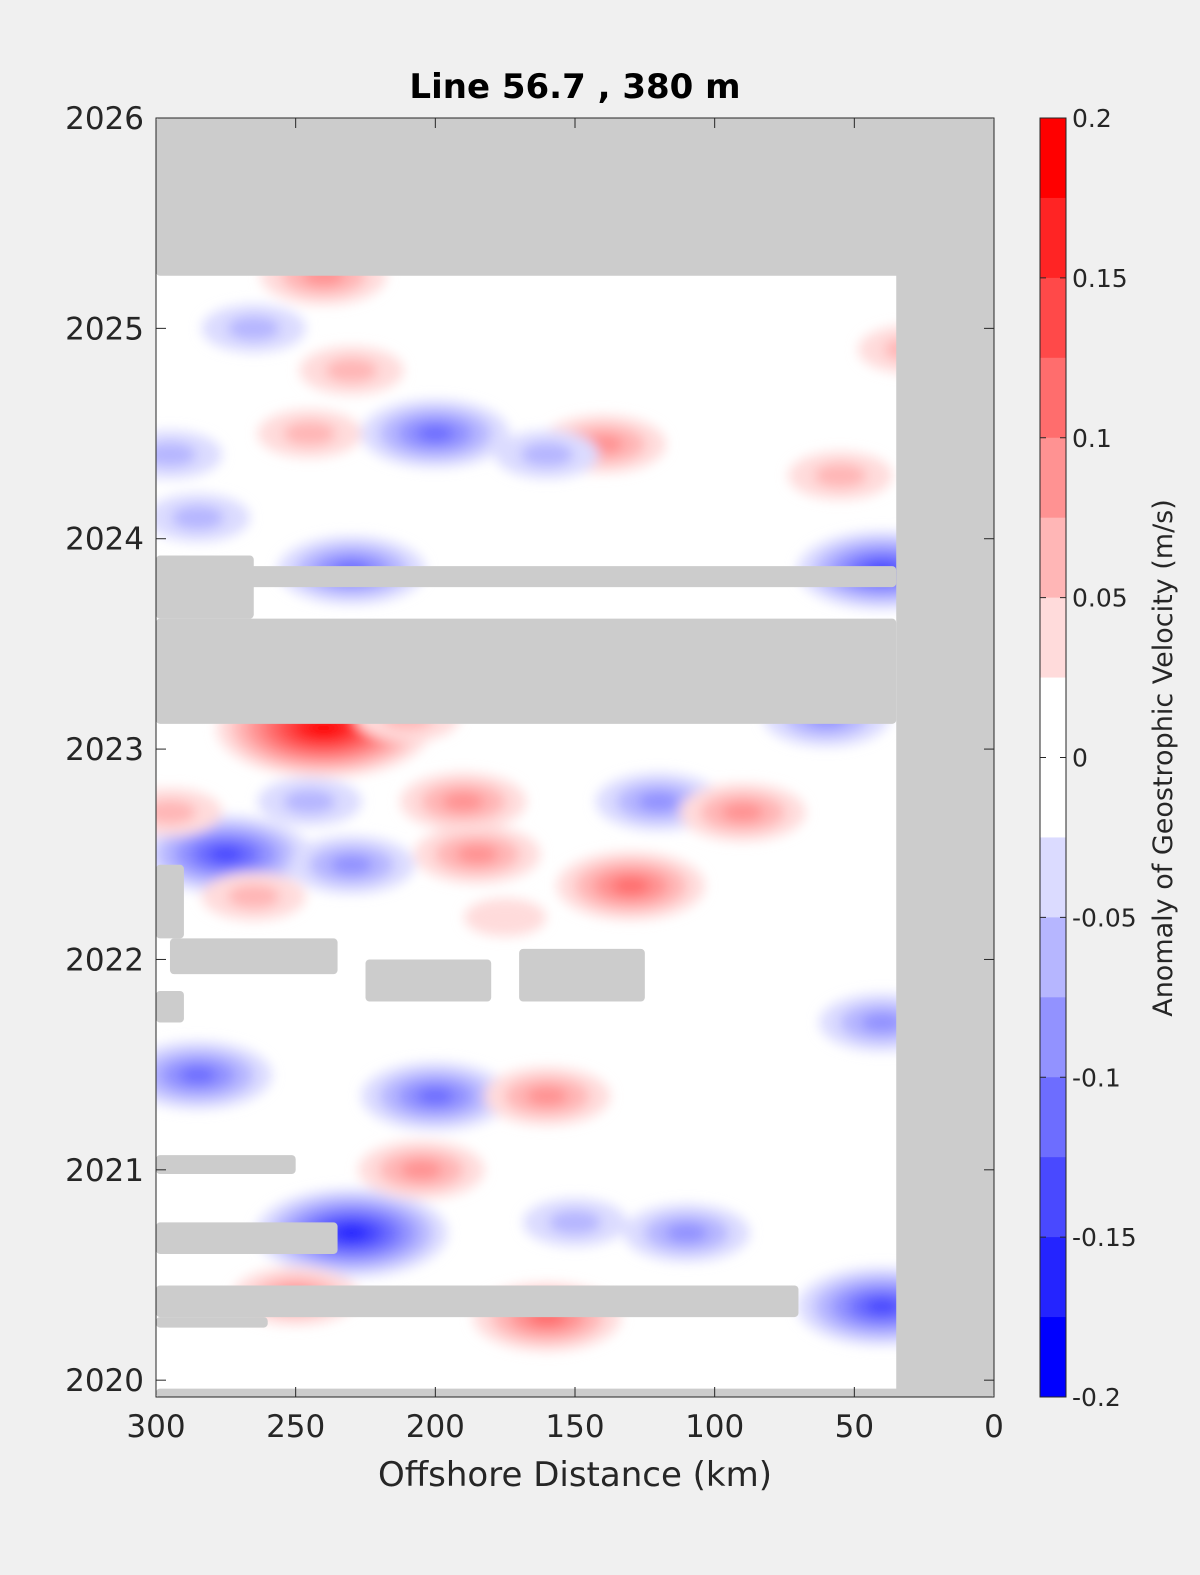 The image size is (1200, 1575). What do you see at coordinates (1092, 438) in the screenshot?
I see `colorbar-tick-label: 0.1` at bounding box center [1092, 438].